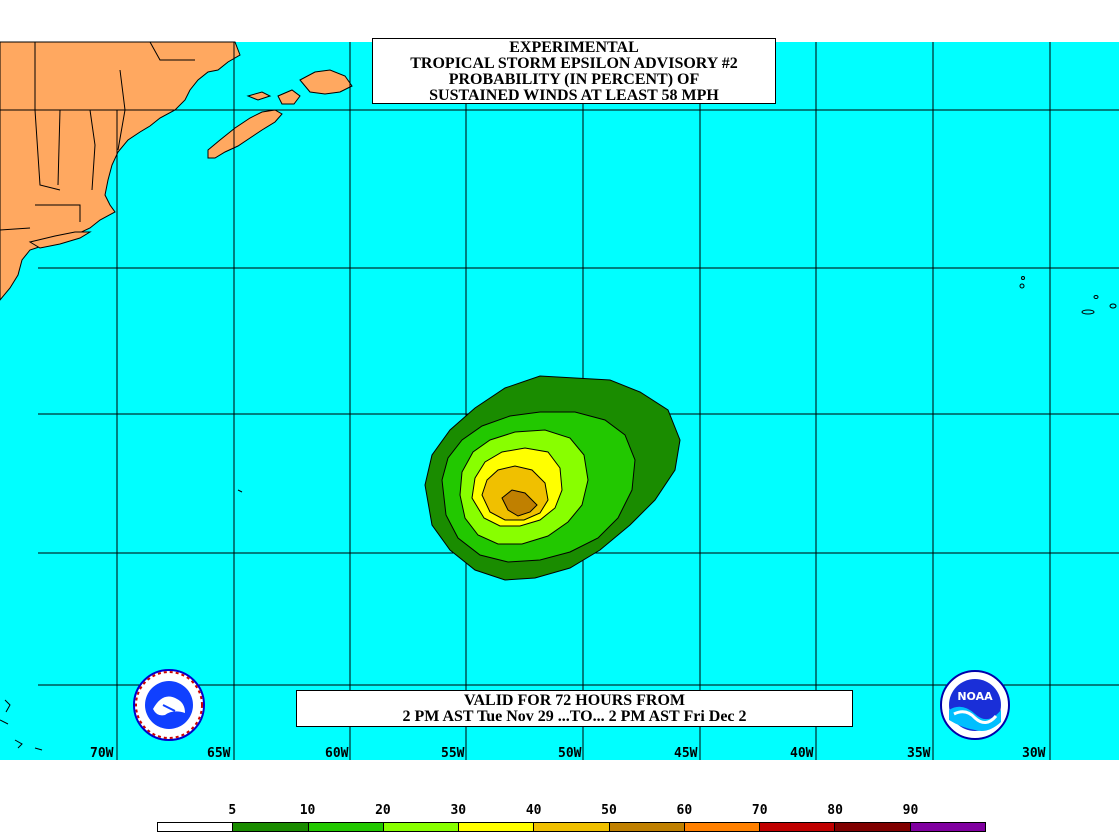 This screenshot has height=839, width=1119. I want to click on title-line-3: PROBABILITY (IN PERCENT) OF, so click(574, 79).